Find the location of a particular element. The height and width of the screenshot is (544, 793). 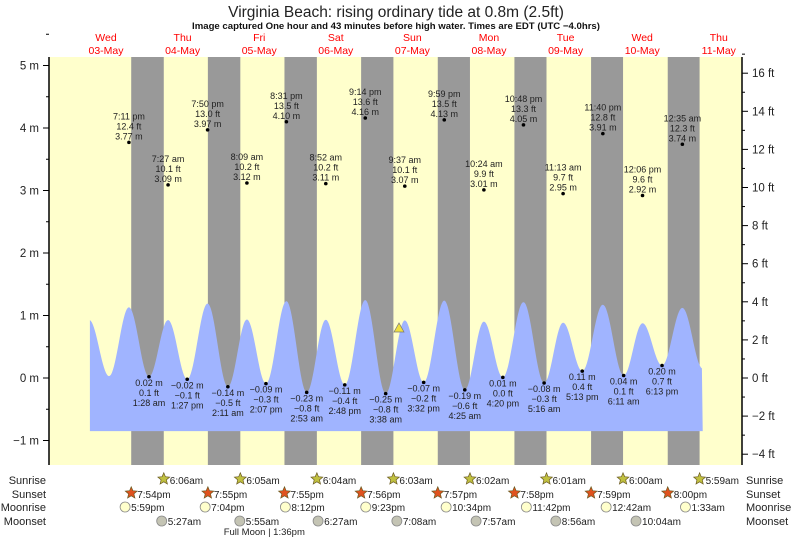

low-tide-label-m: −0.02 m is located at coordinates (187, 385).